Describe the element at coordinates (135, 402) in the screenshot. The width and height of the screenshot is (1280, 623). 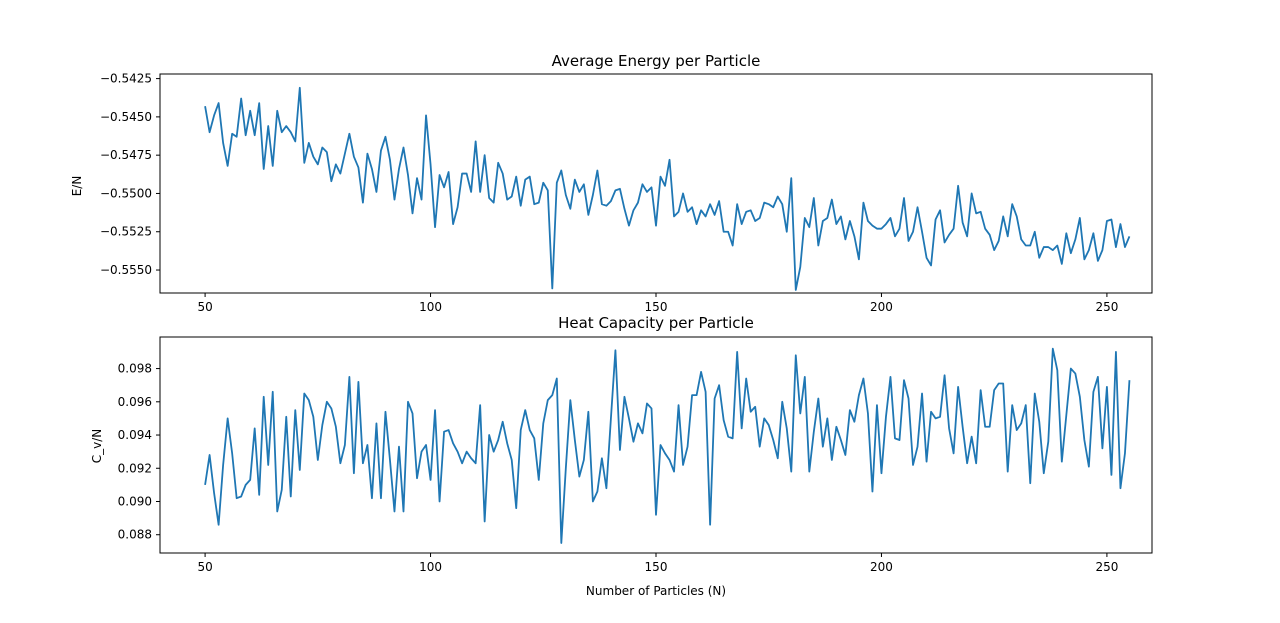
I see `heat-capacity-y-tick-label: 0.096` at that location.